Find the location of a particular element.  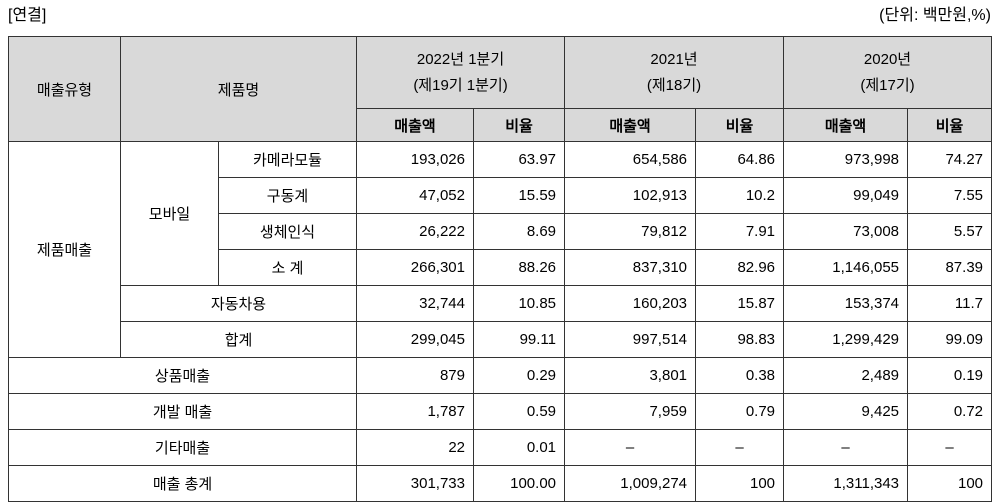

header-amount-2022: 매출액 is located at coordinates (415, 125).